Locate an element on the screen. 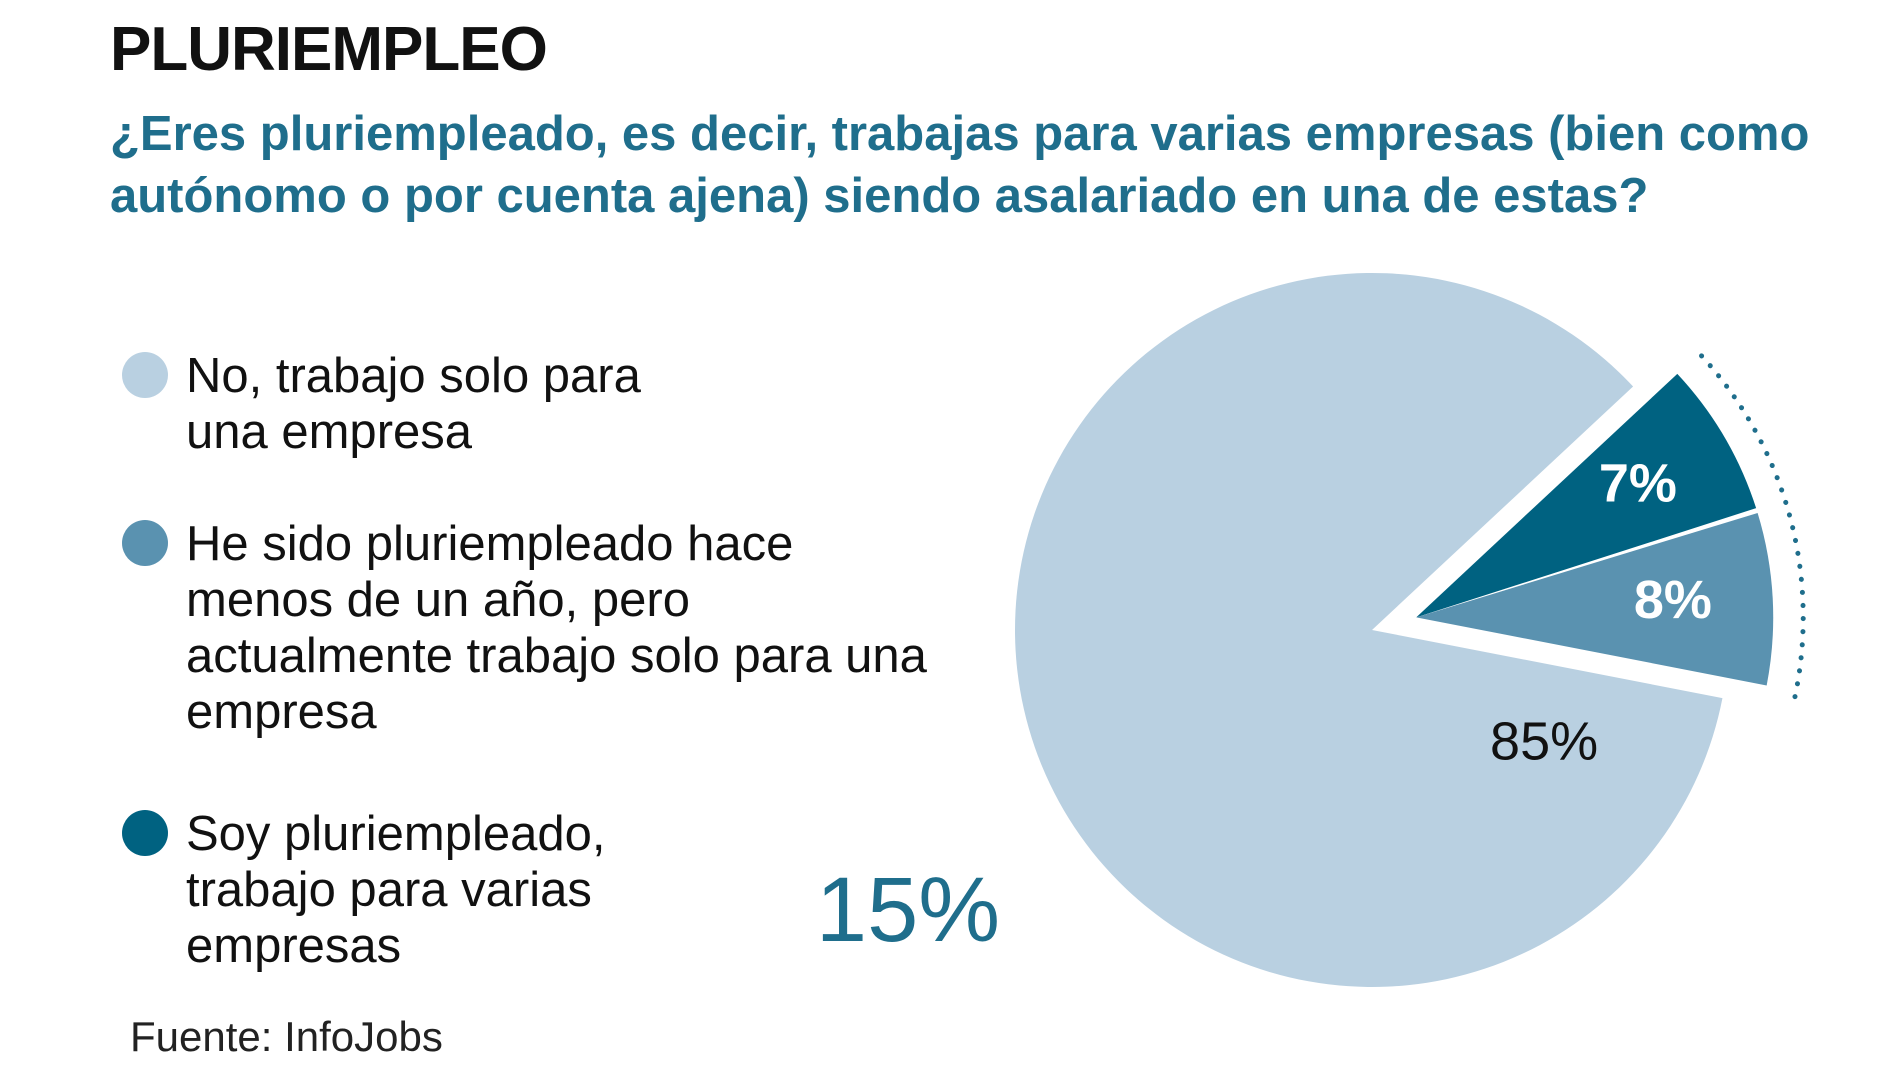  source-note: Fuente: InfoJobs is located at coordinates (286, 1036).